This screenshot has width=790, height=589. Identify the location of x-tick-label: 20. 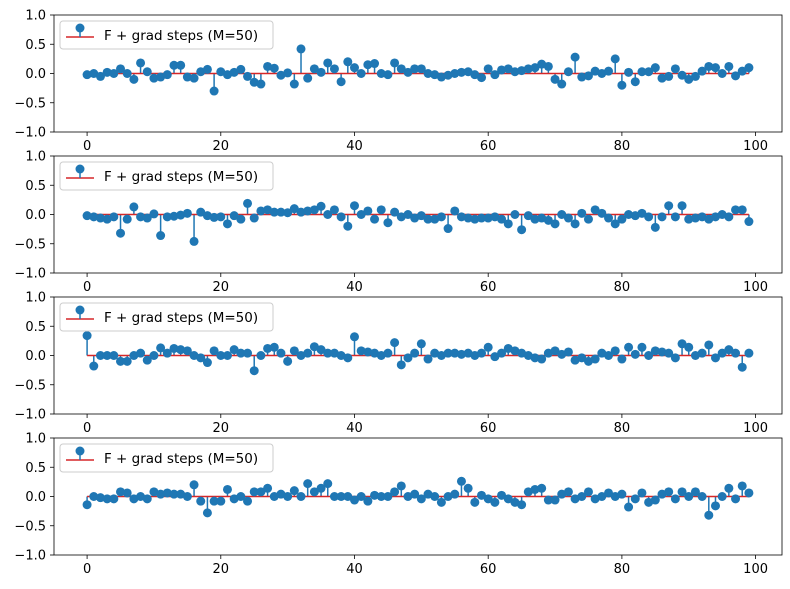
(221, 287).